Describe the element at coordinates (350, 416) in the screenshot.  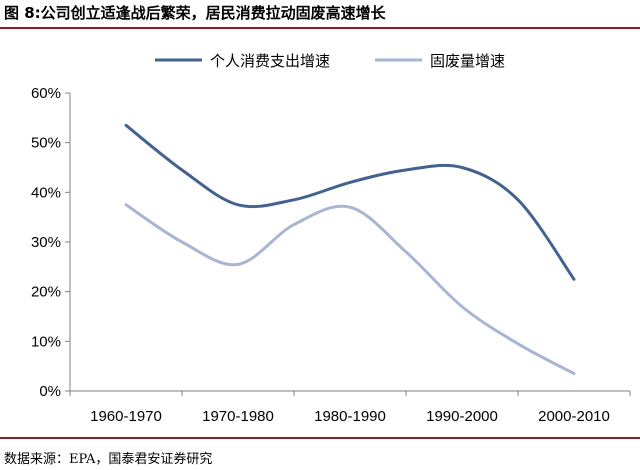
I see `x-tick-label: 1980-1990` at that location.